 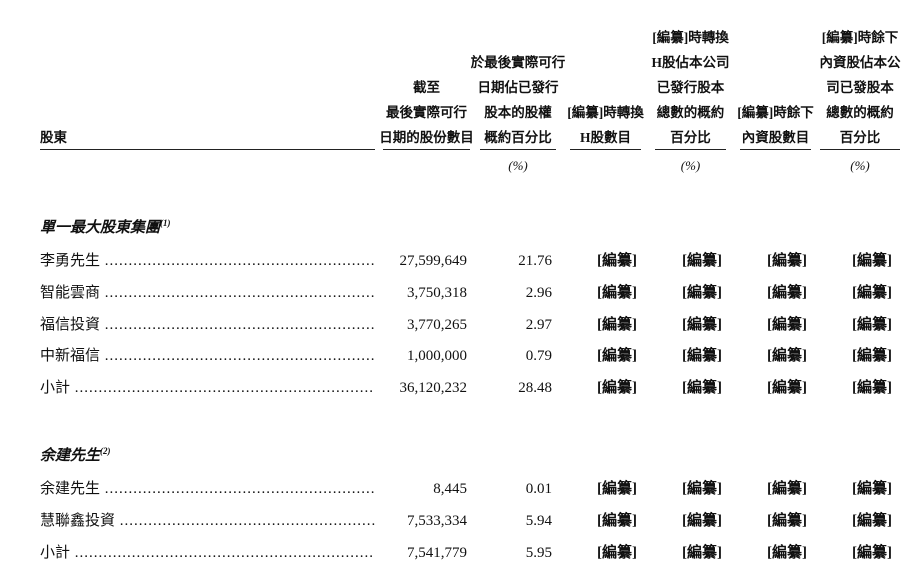 What do you see at coordinates (207, 521) in the screenshot?
I see `shareholder-name: 慧聯鑫投資` at bounding box center [207, 521].